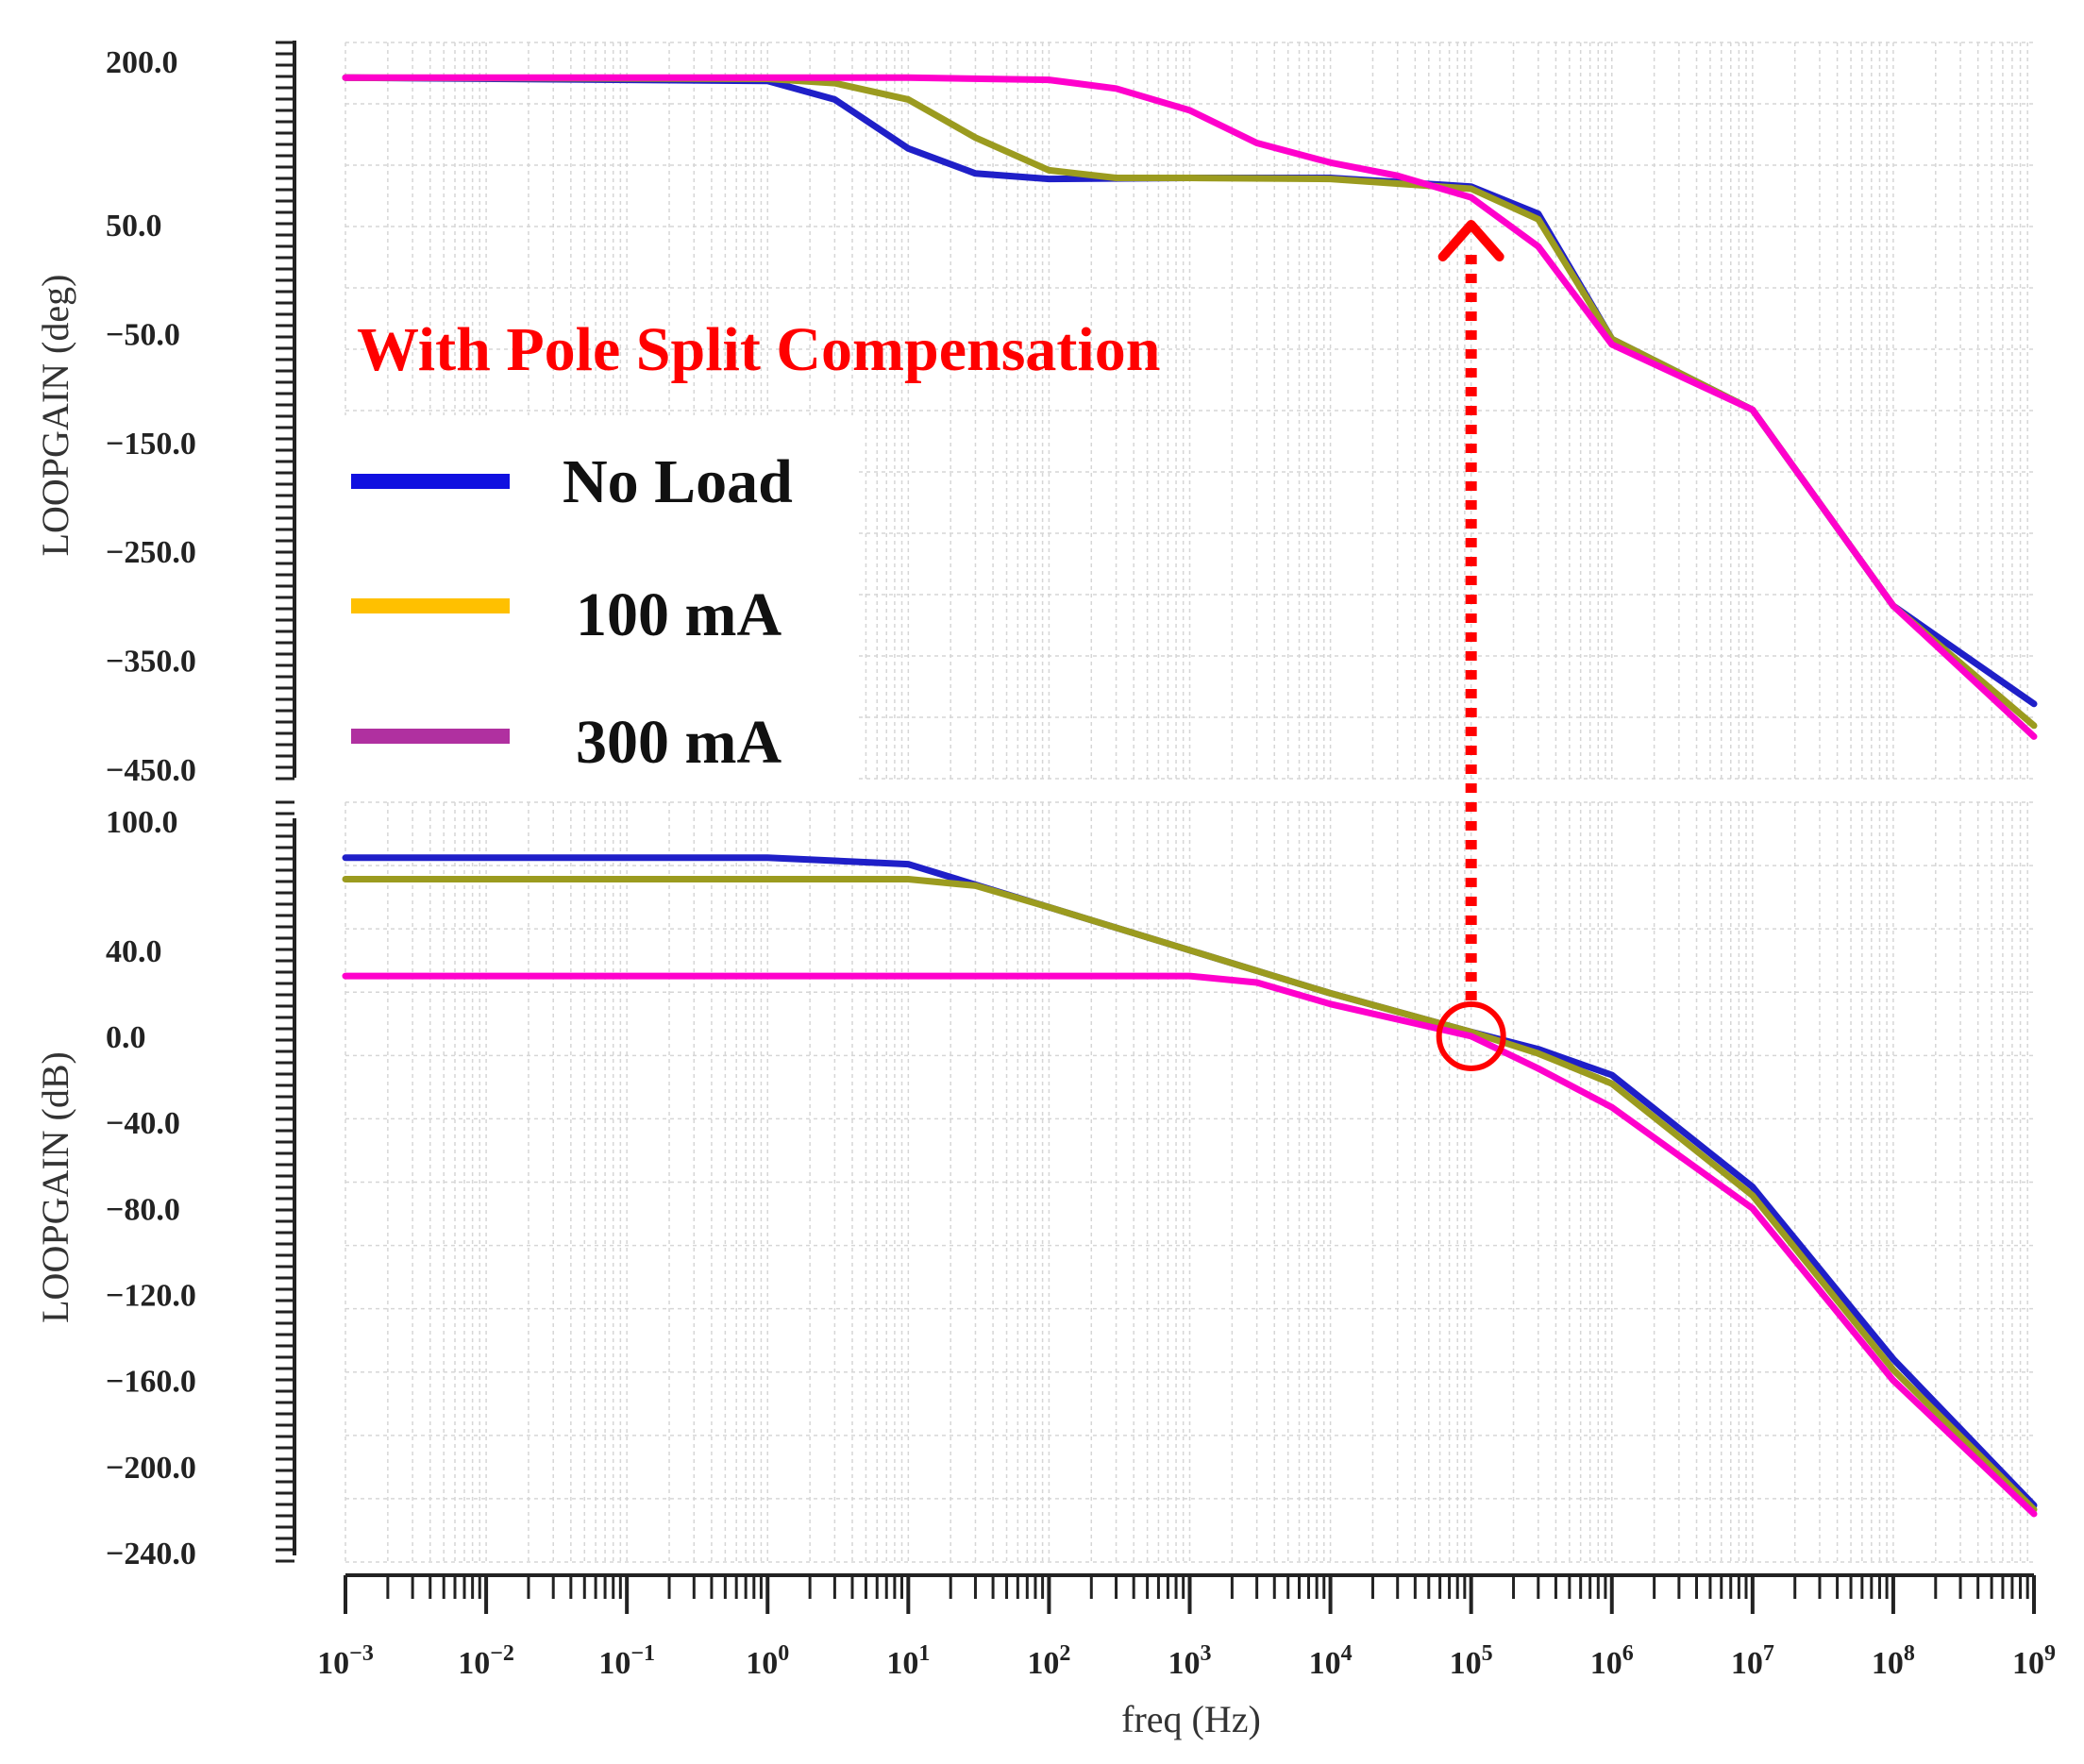 The width and height of the screenshot is (2084, 1764). What do you see at coordinates (1190, 1661) in the screenshot?
I see `x-tick-label: 10³` at bounding box center [1190, 1661].